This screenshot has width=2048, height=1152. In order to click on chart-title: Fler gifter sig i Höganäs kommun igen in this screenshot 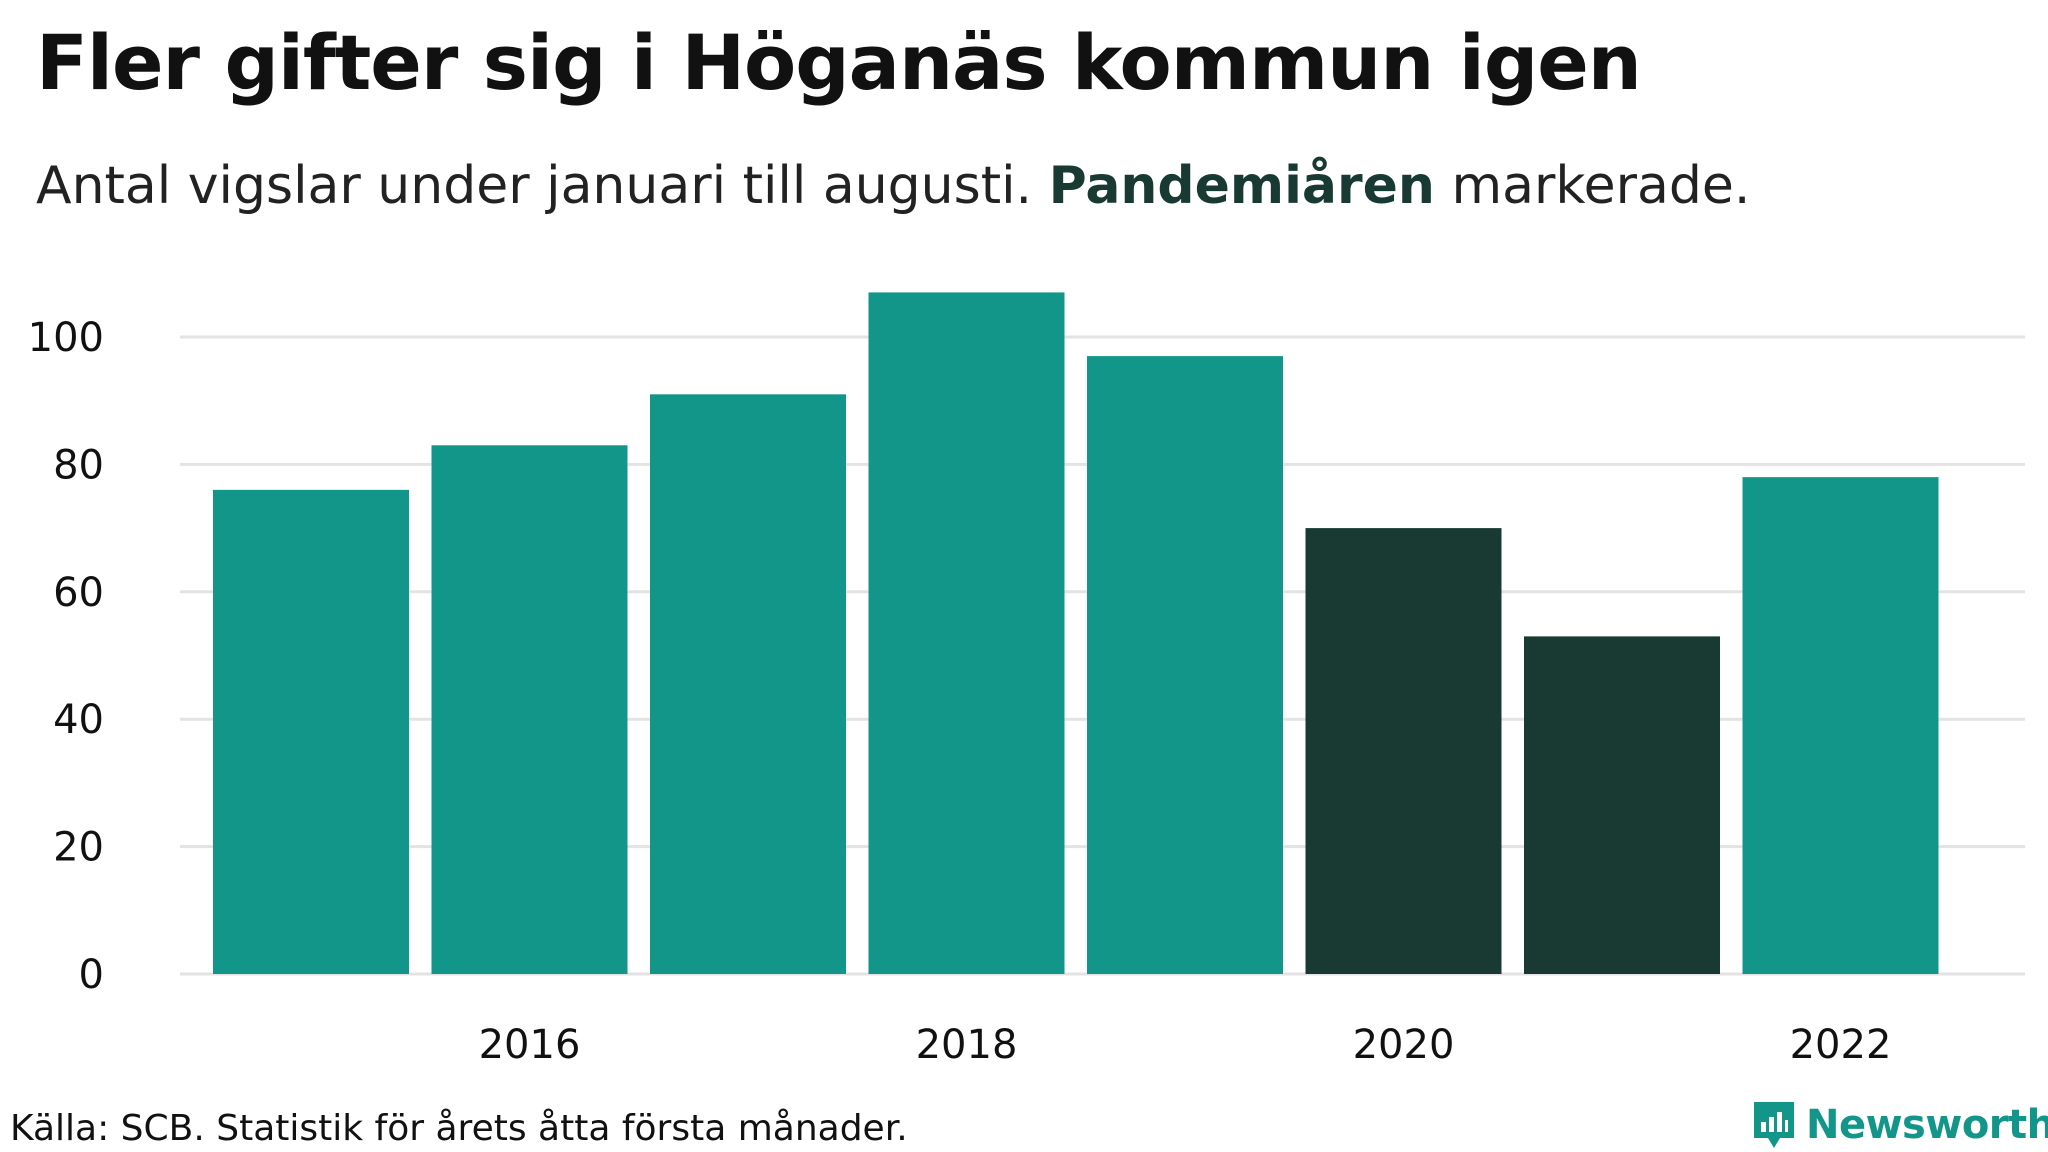, I will do `click(839, 62)`.